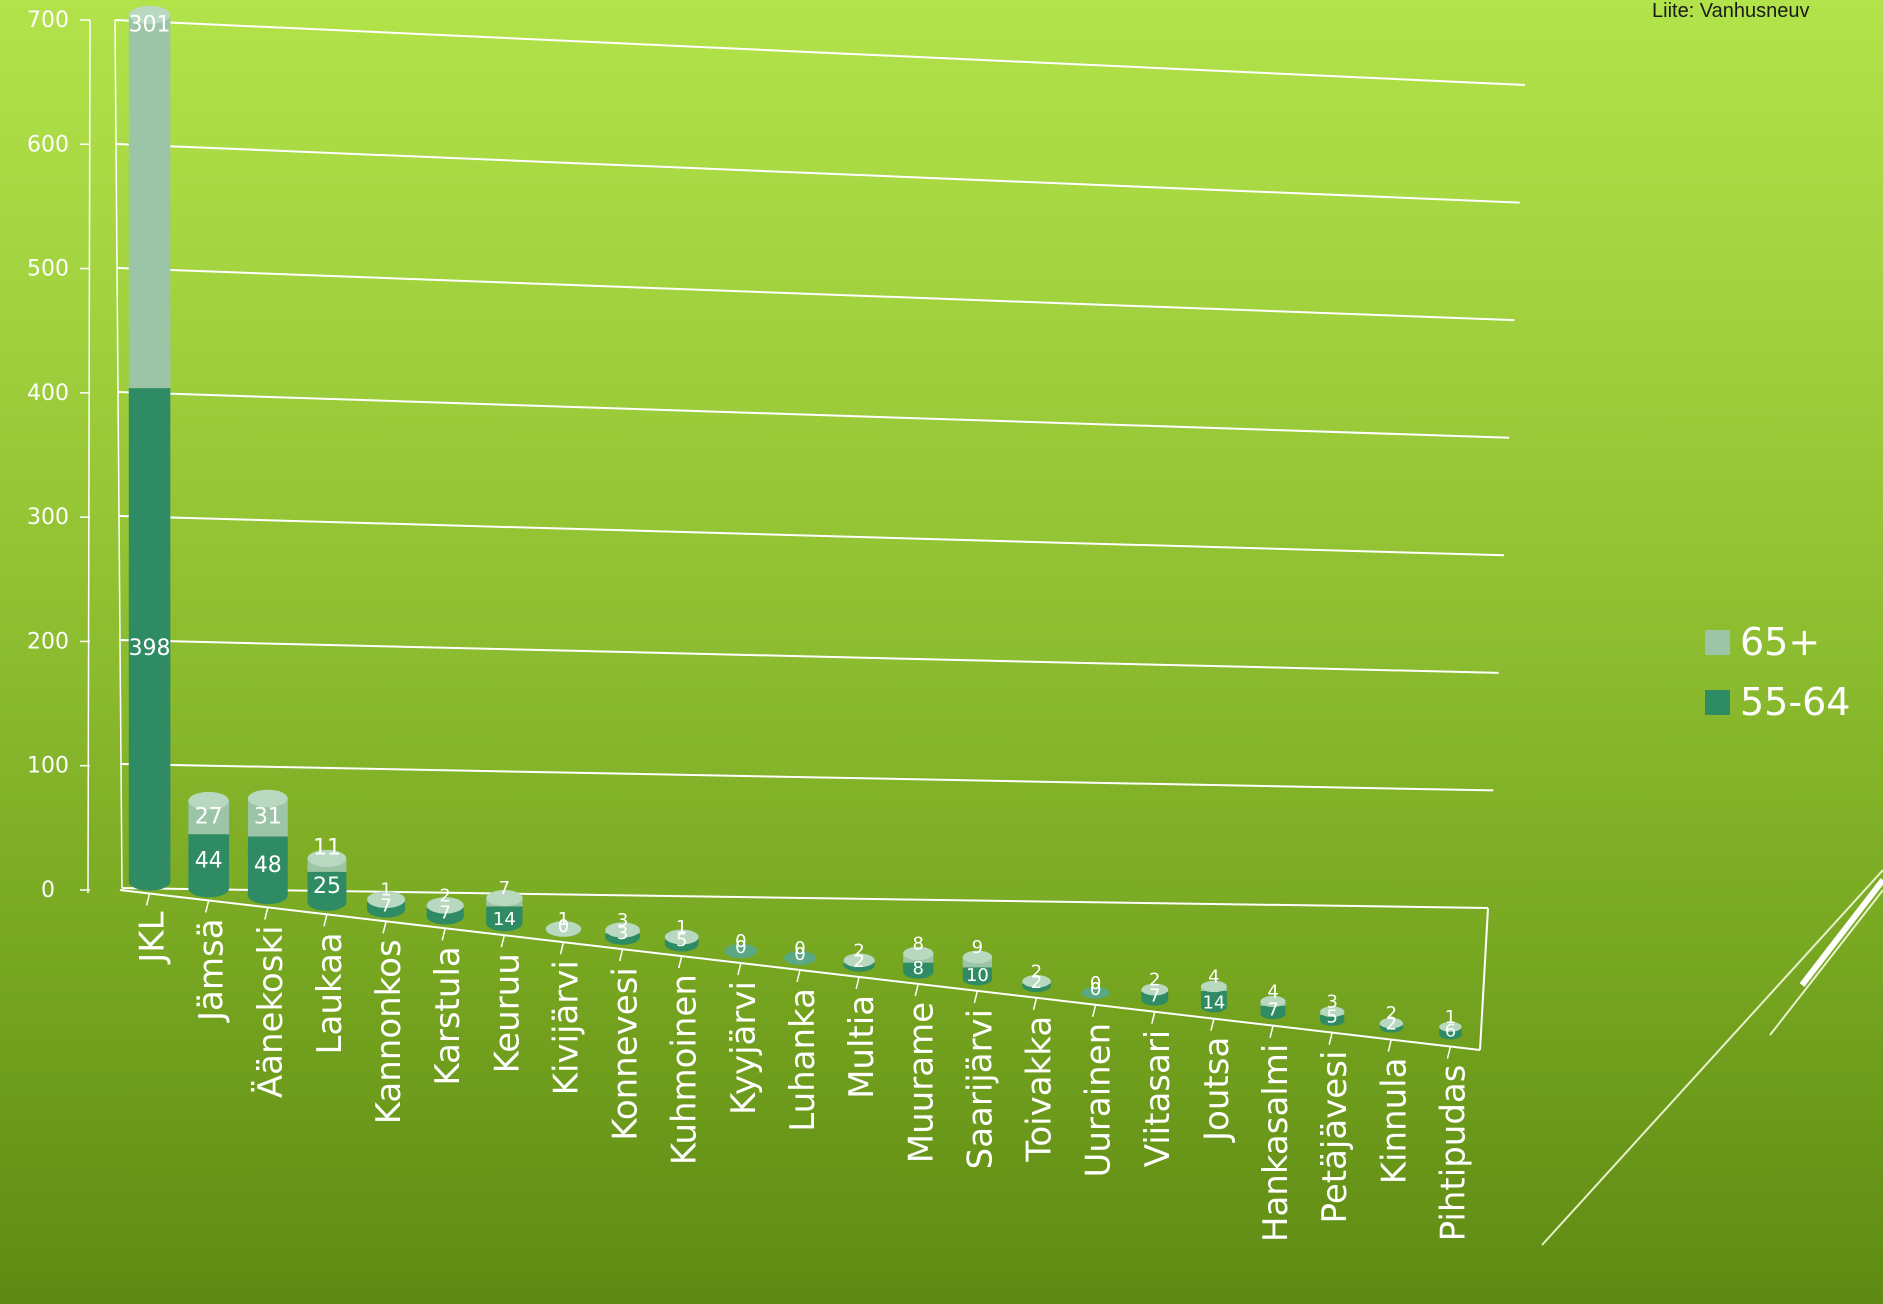  What do you see at coordinates (744, 1048) in the screenshot?
I see `x-category-label: Kyyjärvi` at bounding box center [744, 1048].